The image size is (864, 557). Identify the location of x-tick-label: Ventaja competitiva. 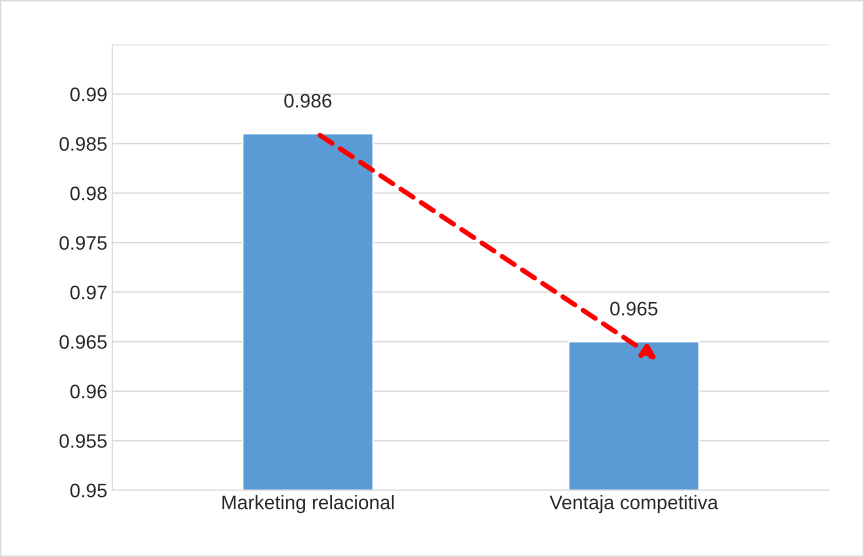
(634, 504).